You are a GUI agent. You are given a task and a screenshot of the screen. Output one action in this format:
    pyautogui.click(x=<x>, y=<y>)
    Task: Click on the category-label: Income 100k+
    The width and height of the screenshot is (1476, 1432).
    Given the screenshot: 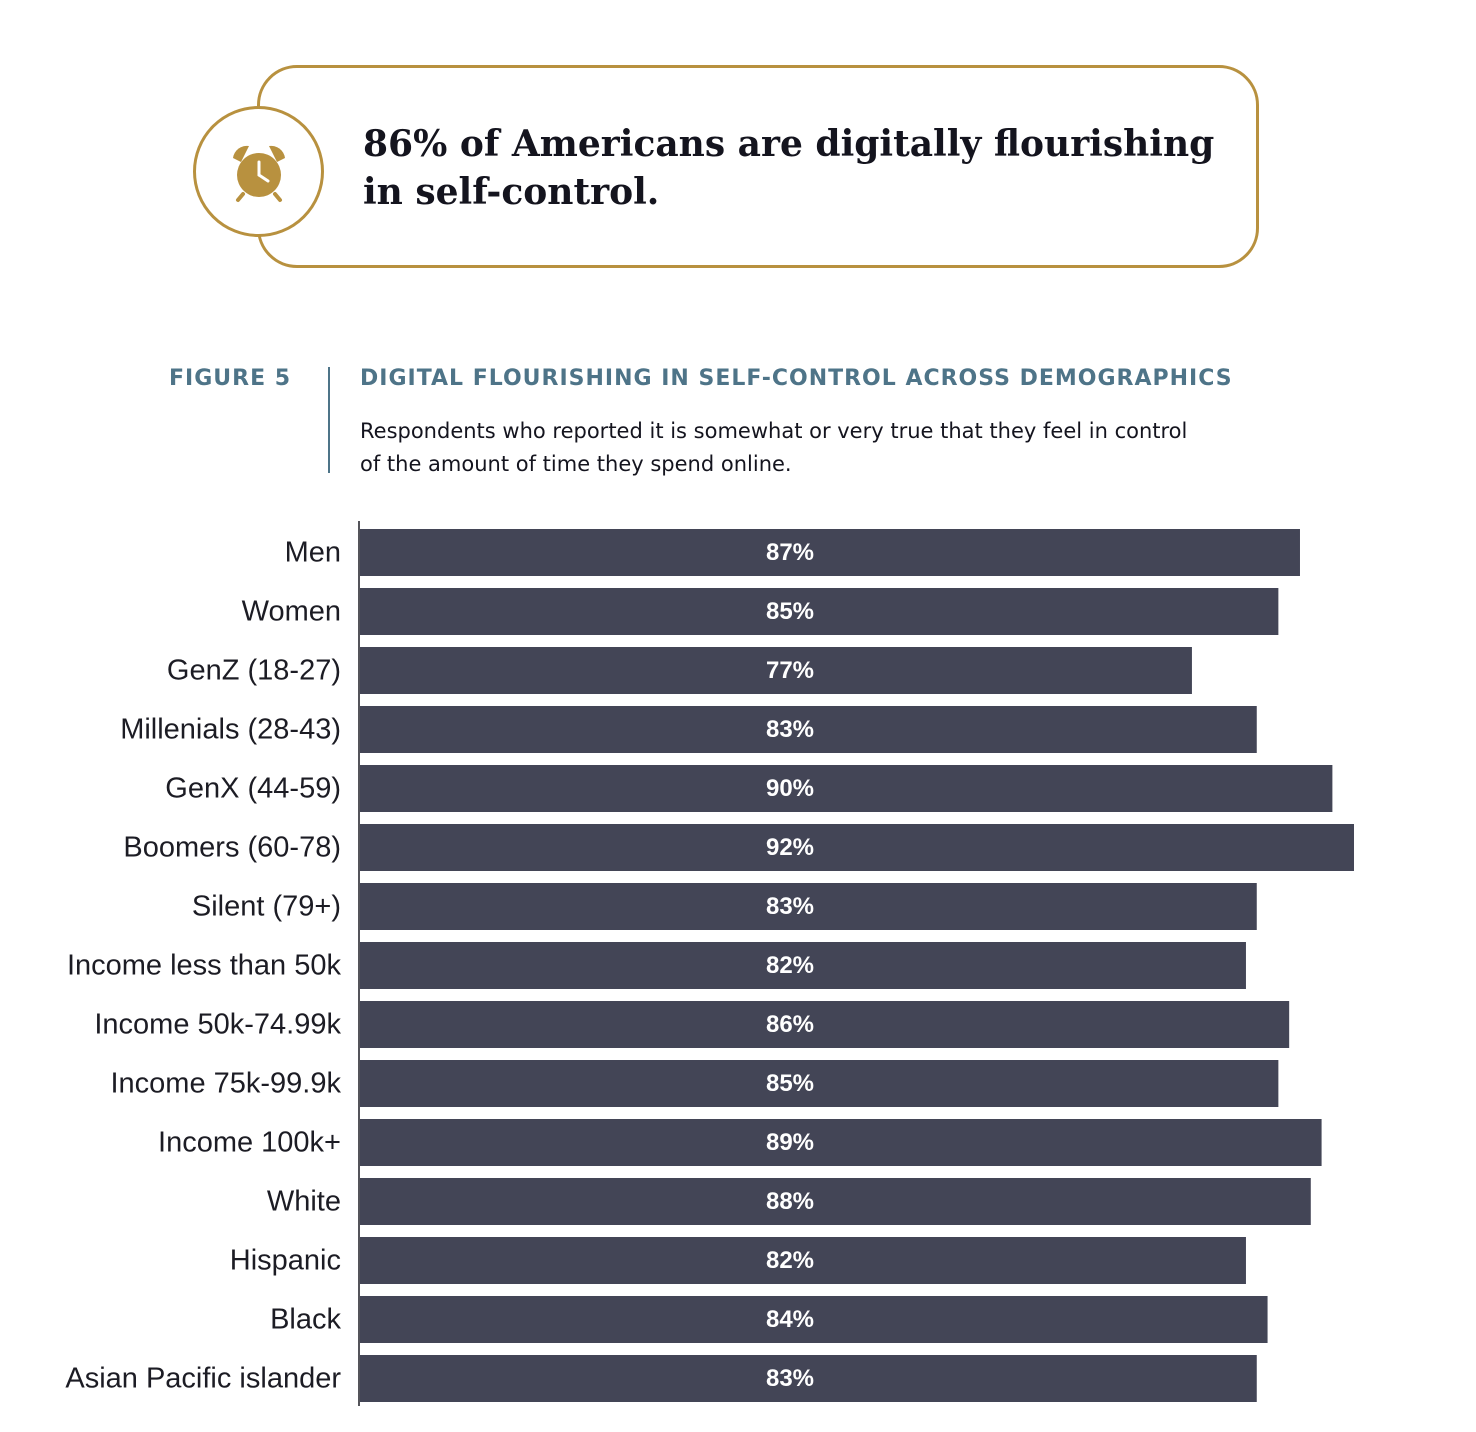 What is the action you would take?
    pyautogui.click(x=249, y=1143)
    